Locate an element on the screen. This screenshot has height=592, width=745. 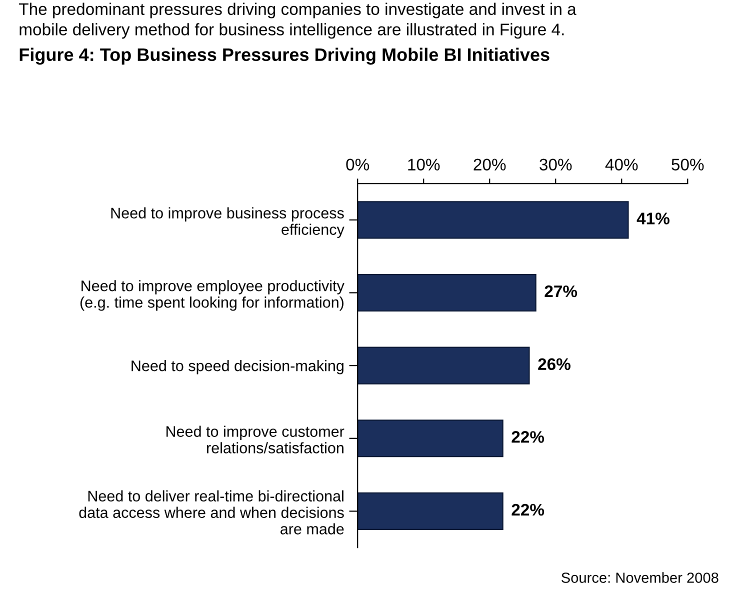
x-tick-label: 50% is located at coordinates (688, 164).